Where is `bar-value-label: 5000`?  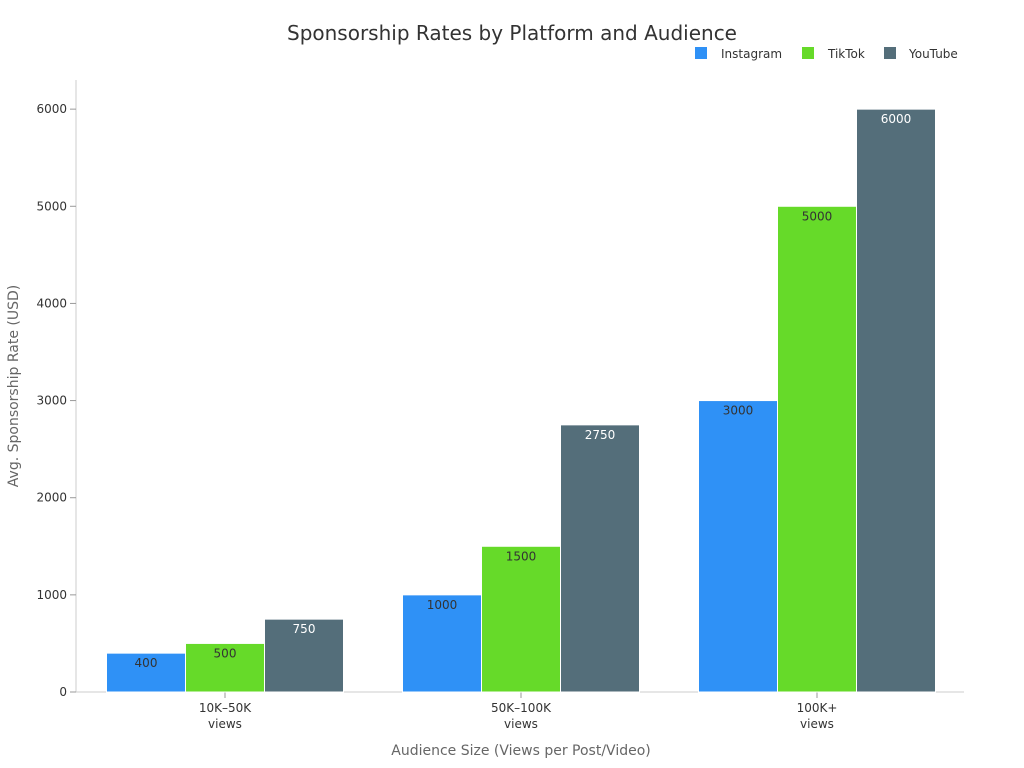
bar-value-label: 5000 is located at coordinates (817, 216).